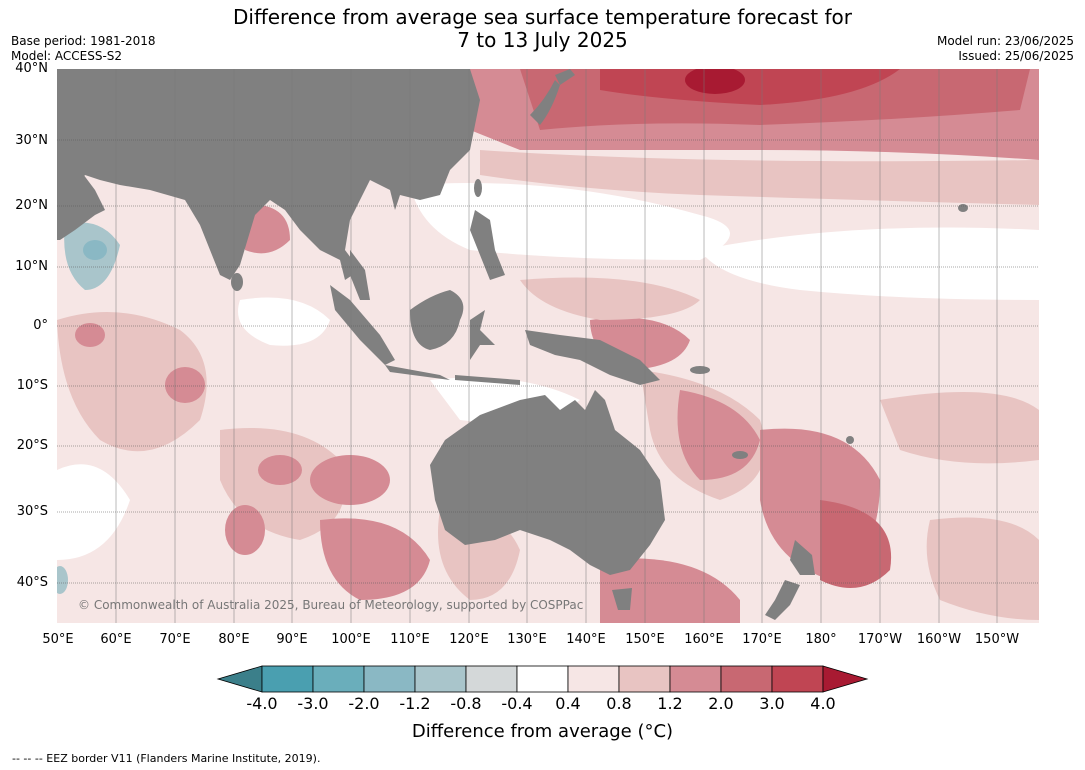  I want to click on lon-label-160w: 160°W, so click(939, 639).